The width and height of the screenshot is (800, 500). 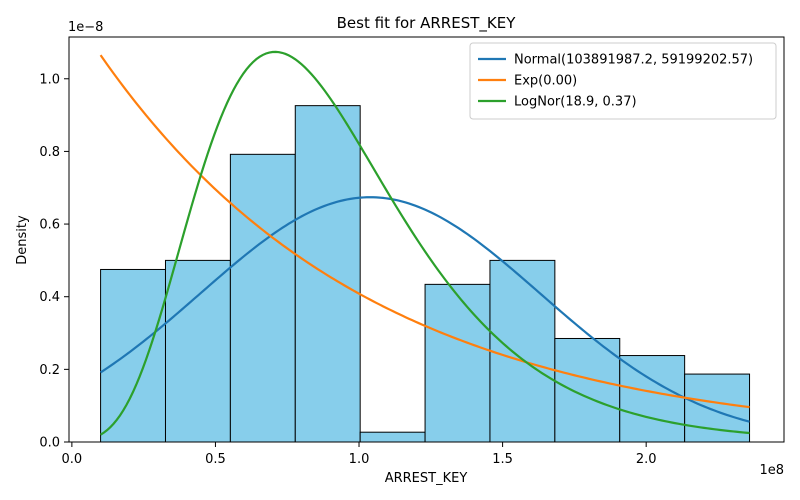 What do you see at coordinates (646, 459) in the screenshot?
I see `x-tick-label: 2.0` at bounding box center [646, 459].